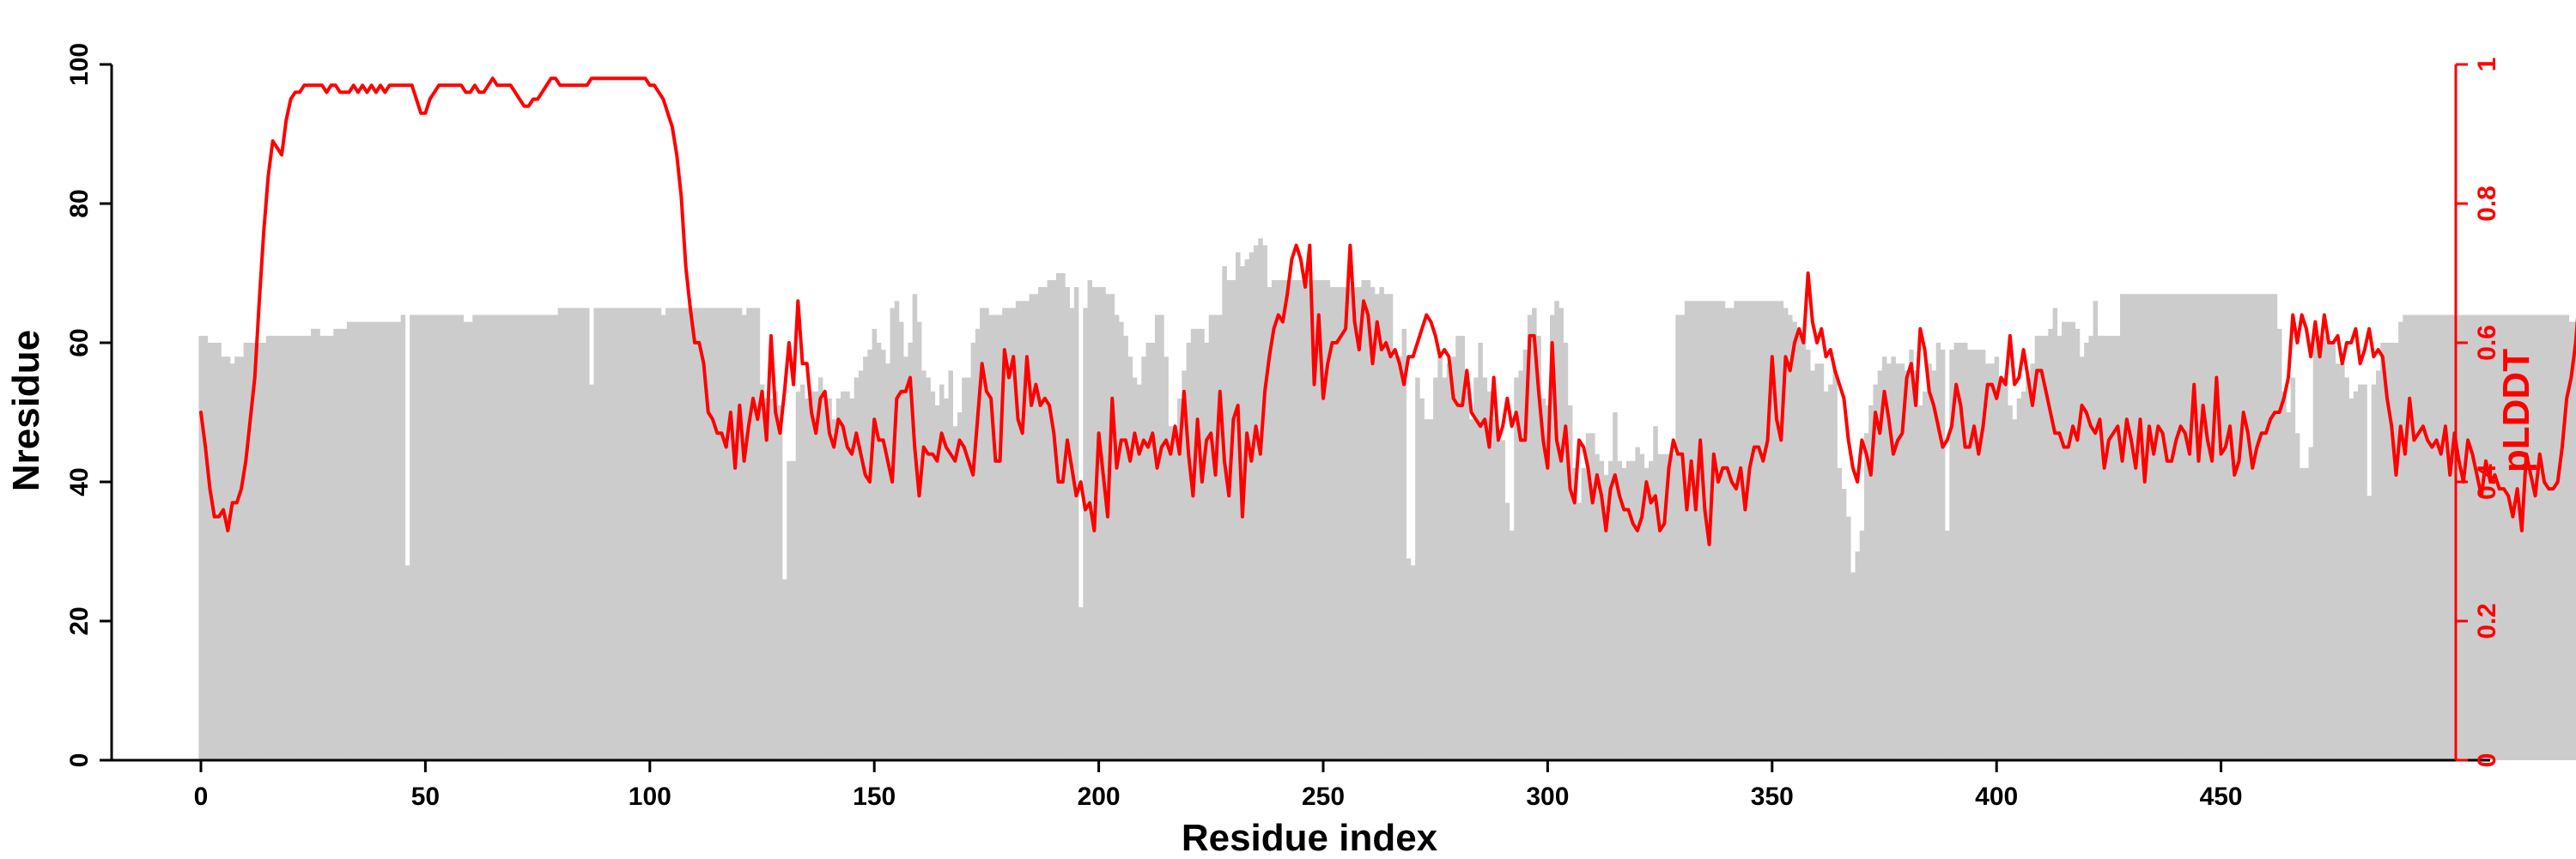  I want to click on x-tick-label: 50, so click(425, 797).